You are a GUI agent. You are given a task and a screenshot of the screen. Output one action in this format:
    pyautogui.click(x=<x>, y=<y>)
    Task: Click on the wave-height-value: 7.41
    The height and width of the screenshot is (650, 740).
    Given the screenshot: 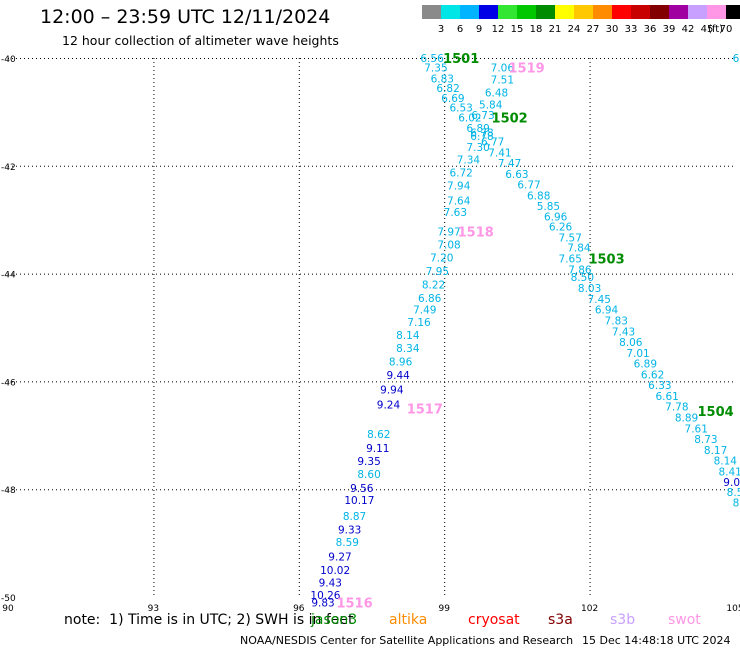 What is the action you would take?
    pyautogui.click(x=499, y=153)
    